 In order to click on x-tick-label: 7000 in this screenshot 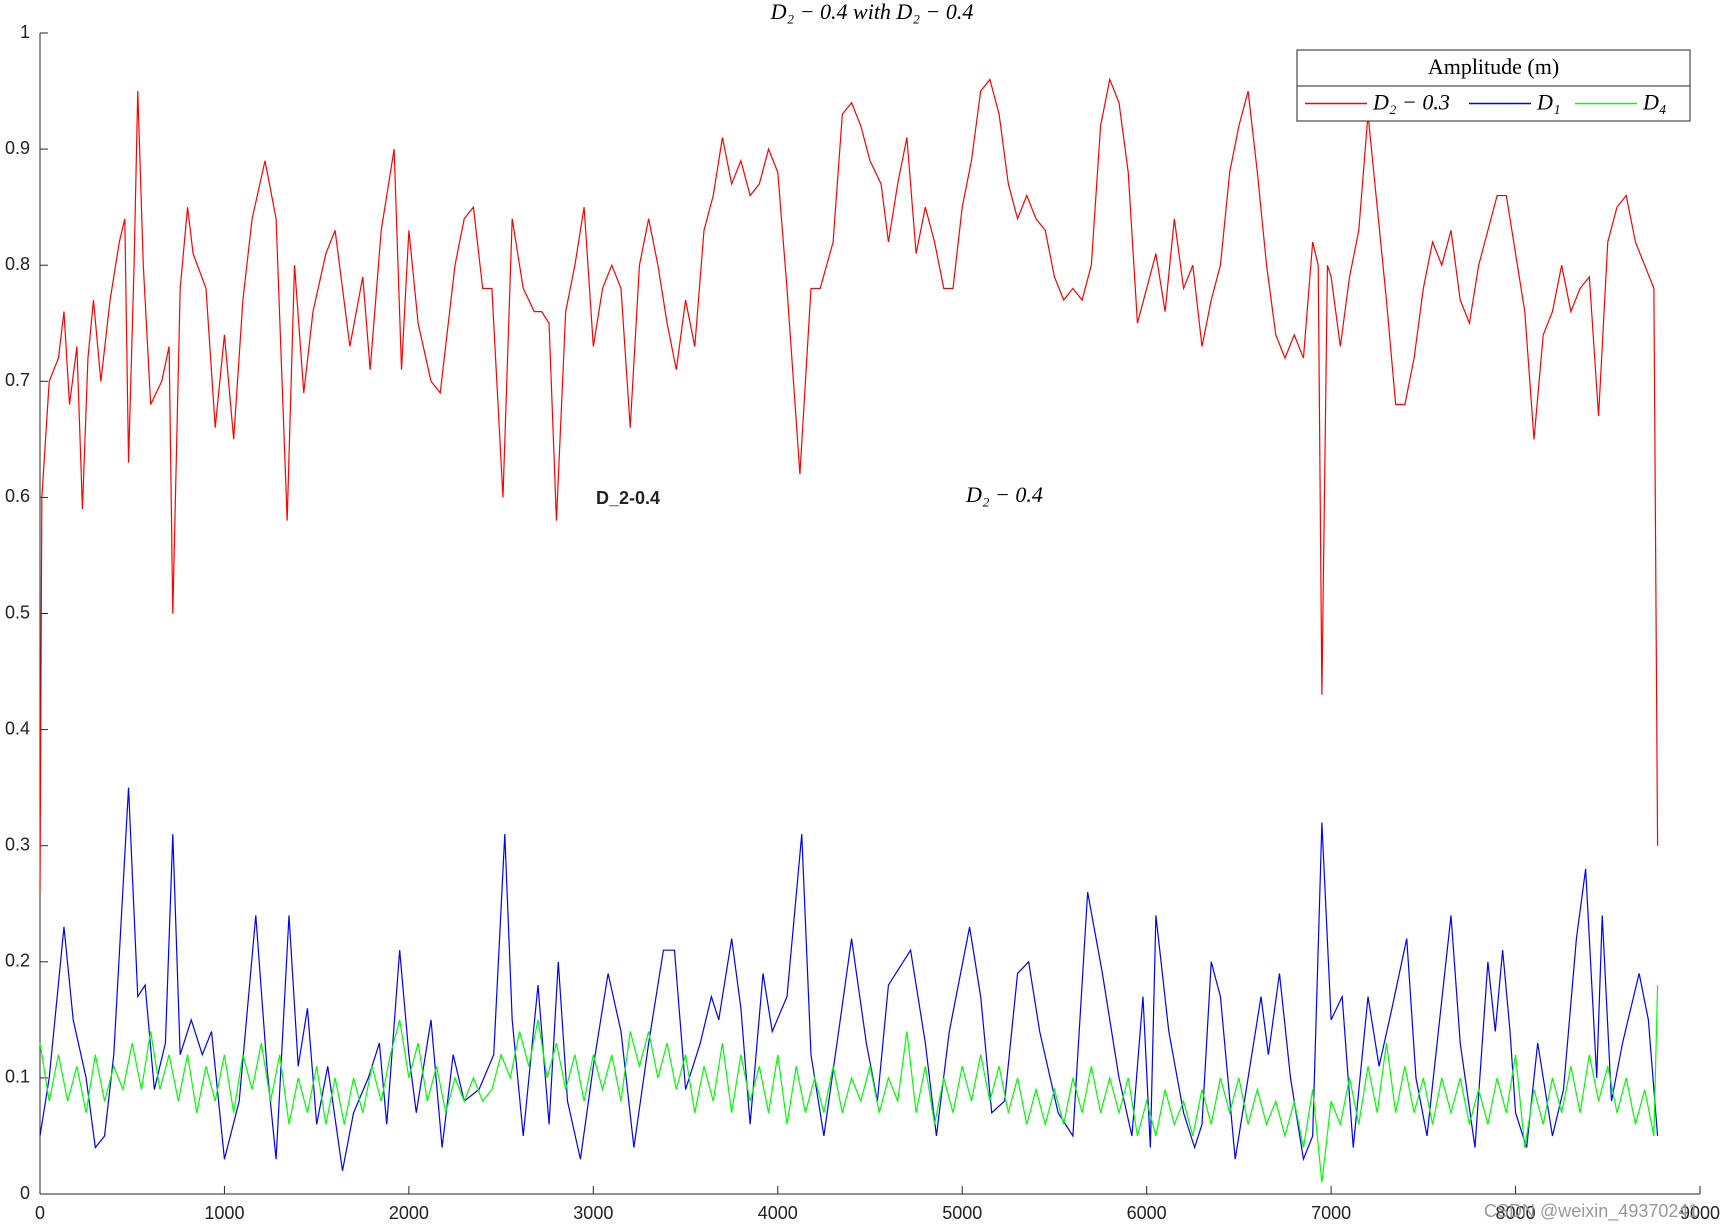, I will do `click(1331, 1213)`.